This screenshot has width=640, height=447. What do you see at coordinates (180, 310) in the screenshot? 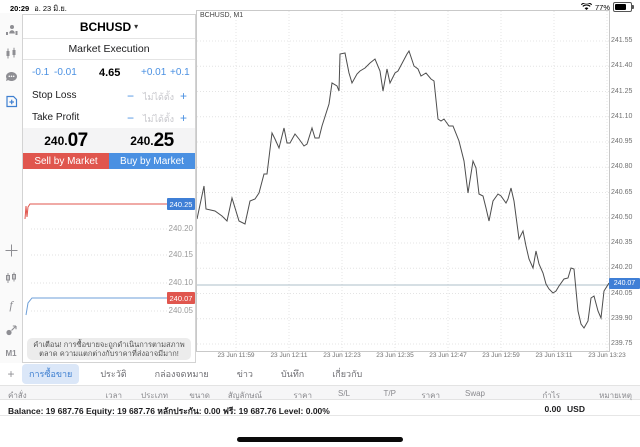
I see `tick-axis-label: 240.05` at bounding box center [180, 310].